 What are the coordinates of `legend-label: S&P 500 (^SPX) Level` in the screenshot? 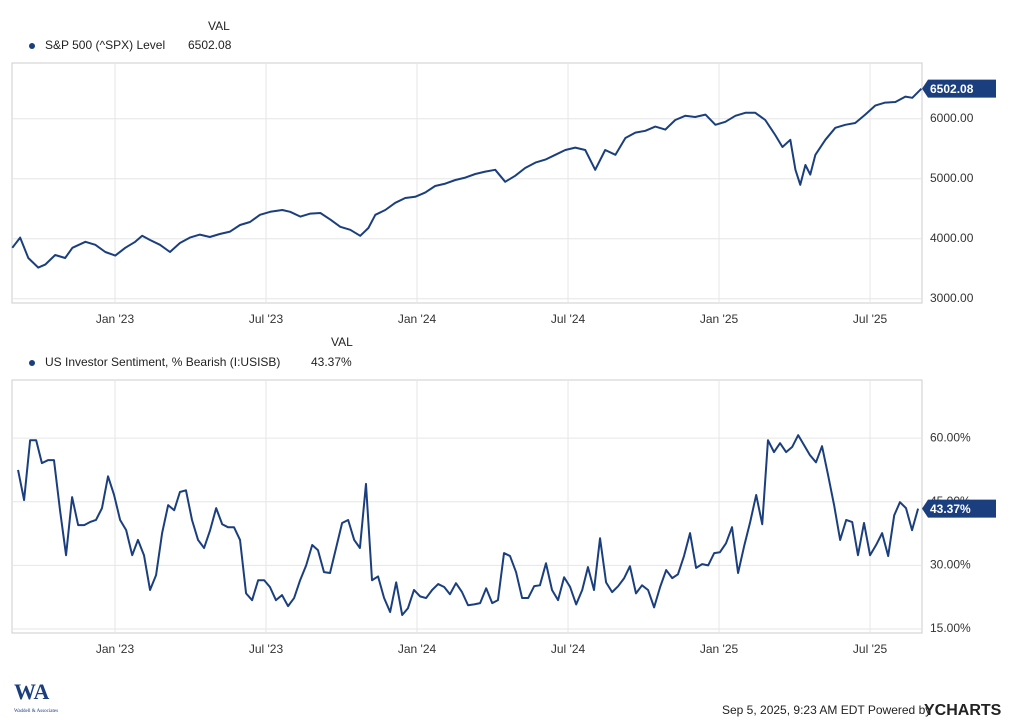 It's located at (105, 45).